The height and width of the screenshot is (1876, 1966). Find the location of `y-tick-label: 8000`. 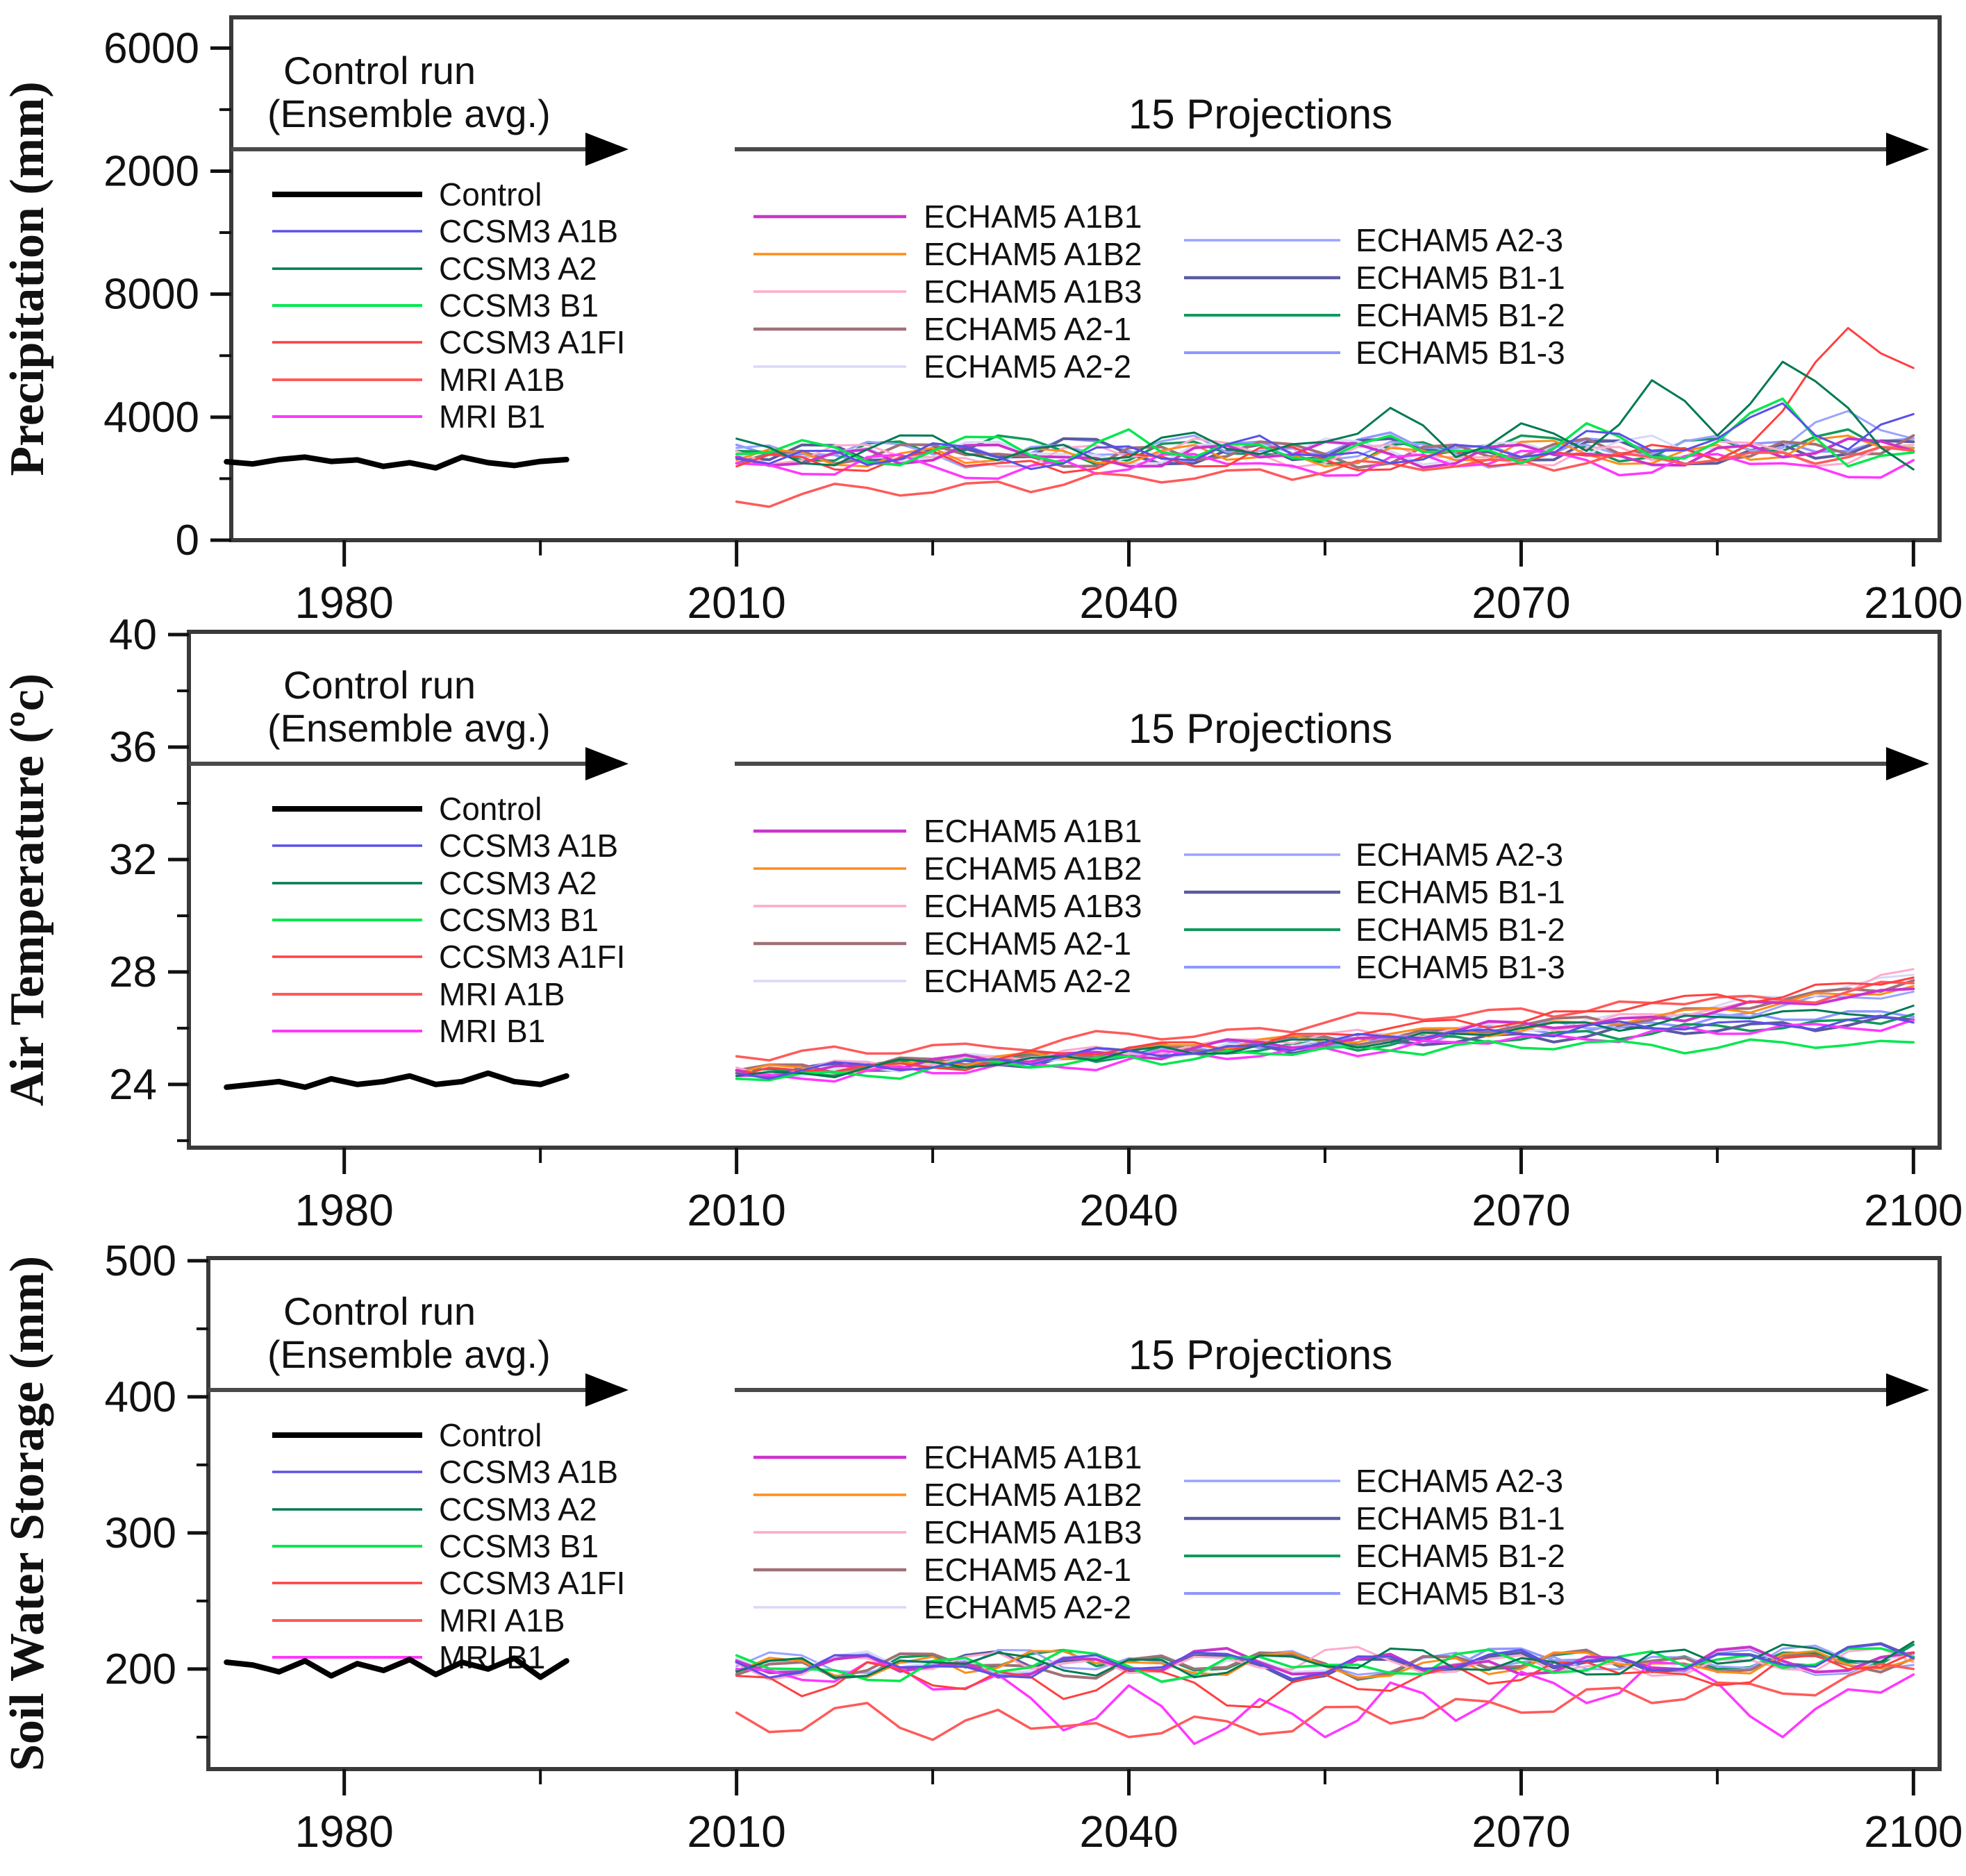

y-tick-label: 8000 is located at coordinates (151, 295).